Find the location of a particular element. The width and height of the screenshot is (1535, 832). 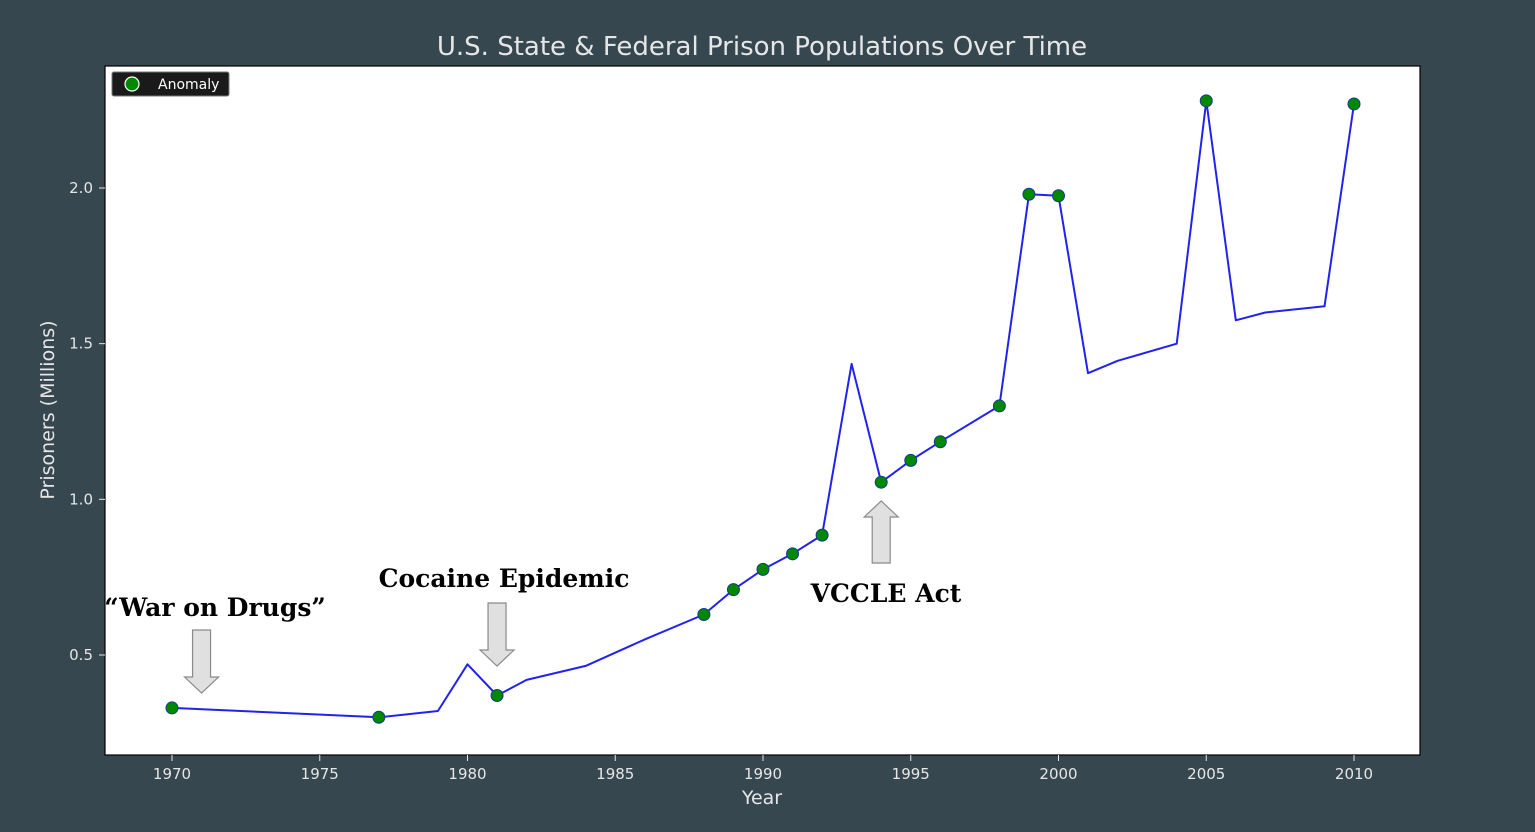

x-tick-label: 1990 is located at coordinates (763, 774).